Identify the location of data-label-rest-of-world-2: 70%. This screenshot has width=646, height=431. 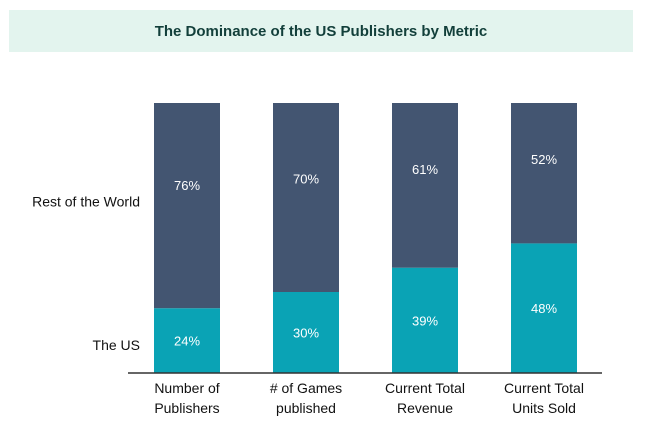
(306, 179).